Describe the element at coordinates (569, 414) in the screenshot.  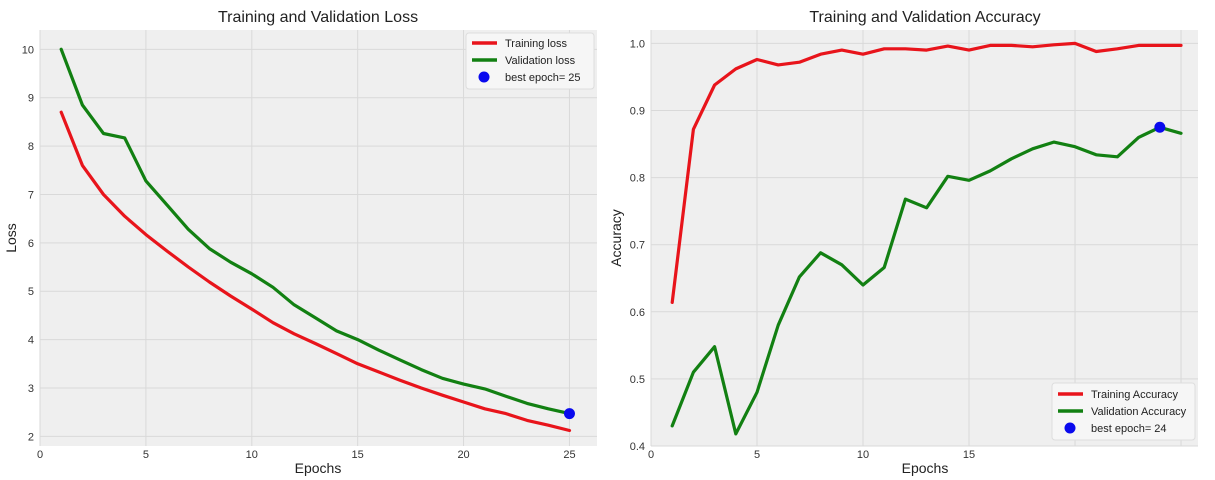
I see `loss-best-epoch-point` at that location.